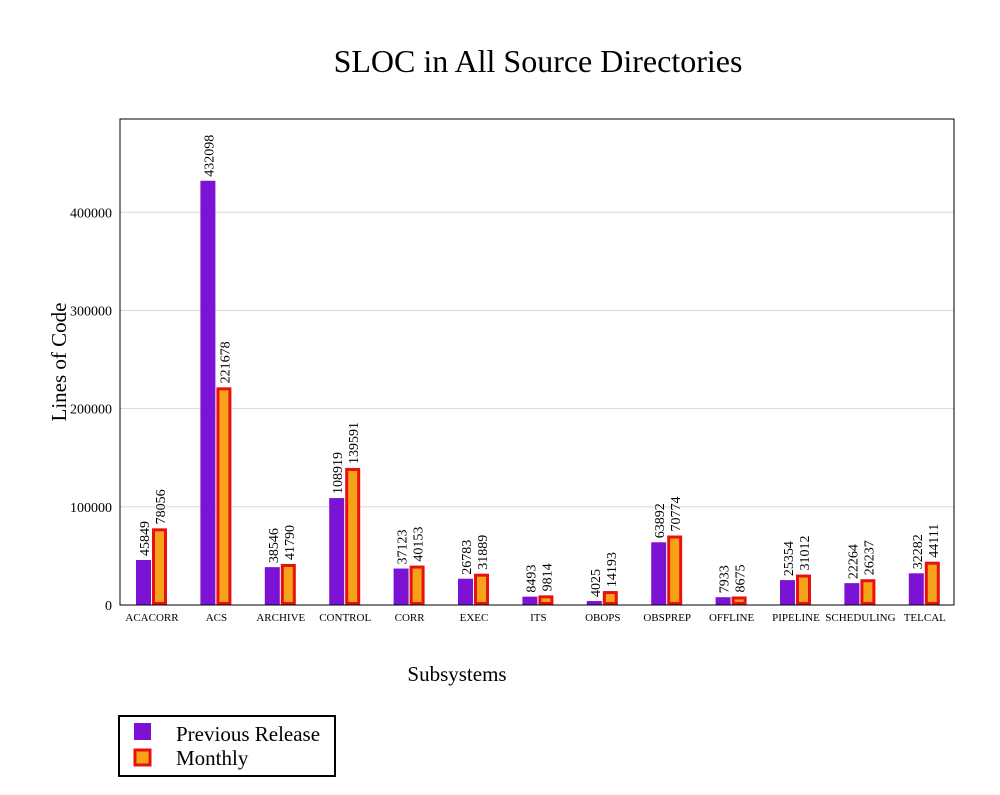  I want to click on chart-title: SLOC in All Source Directories, so click(538, 61).